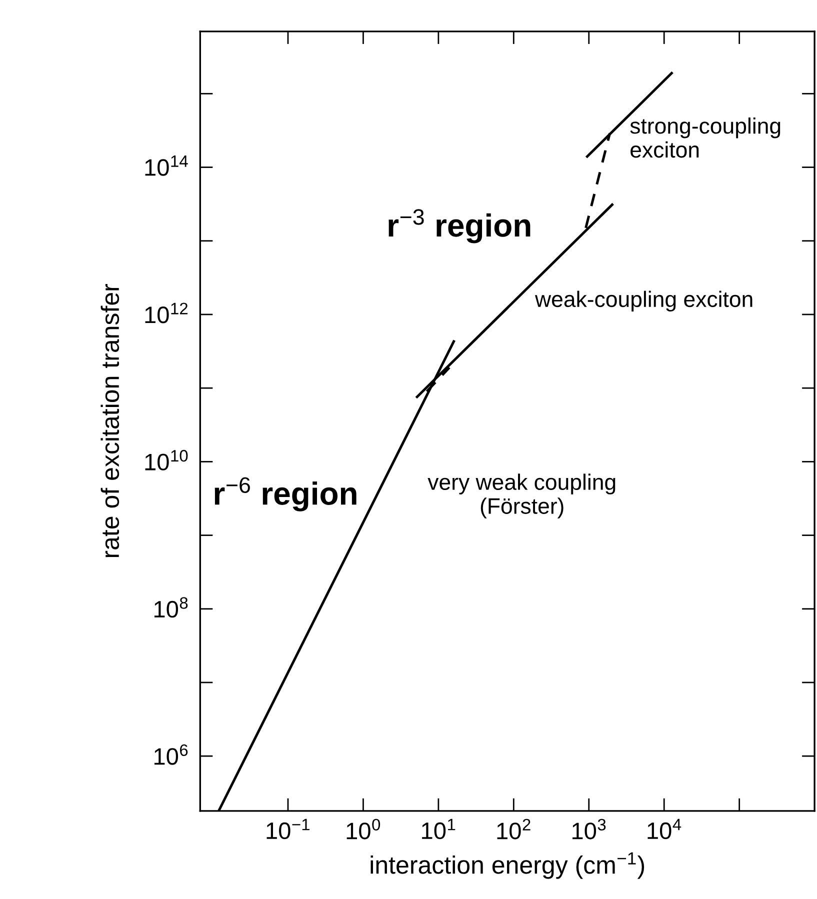  I want to click on y-tick-label: 10$^{14}$, so click(166, 166).